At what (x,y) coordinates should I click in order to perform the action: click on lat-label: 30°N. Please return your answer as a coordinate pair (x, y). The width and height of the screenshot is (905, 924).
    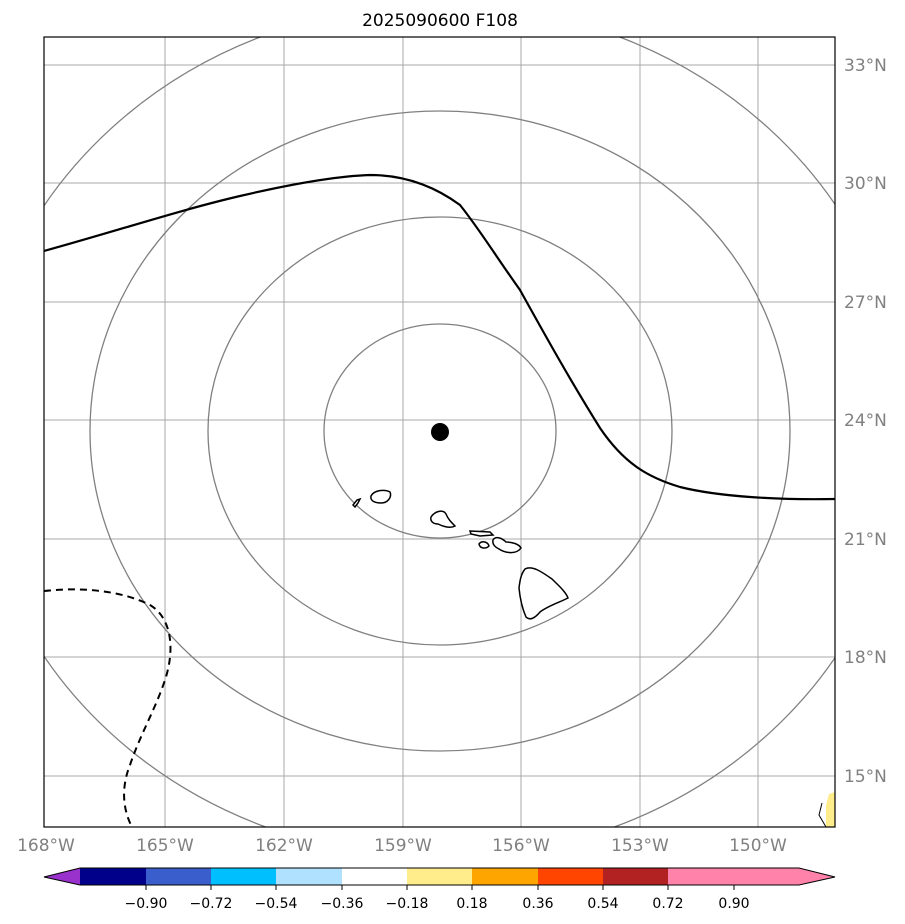
    Looking at the image, I should click on (865, 184).